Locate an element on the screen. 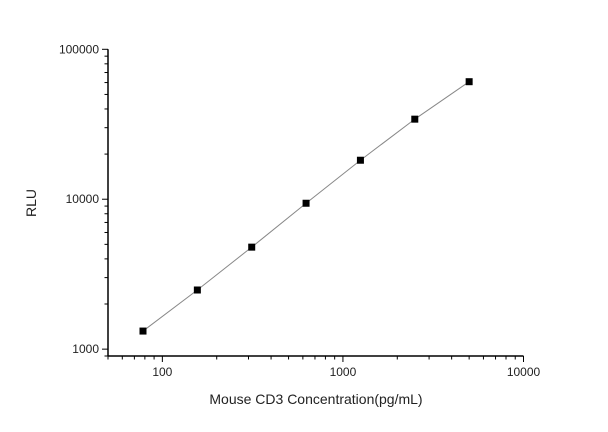 The width and height of the screenshot is (608, 432). y-axis-label: RLU is located at coordinates (31, 203).